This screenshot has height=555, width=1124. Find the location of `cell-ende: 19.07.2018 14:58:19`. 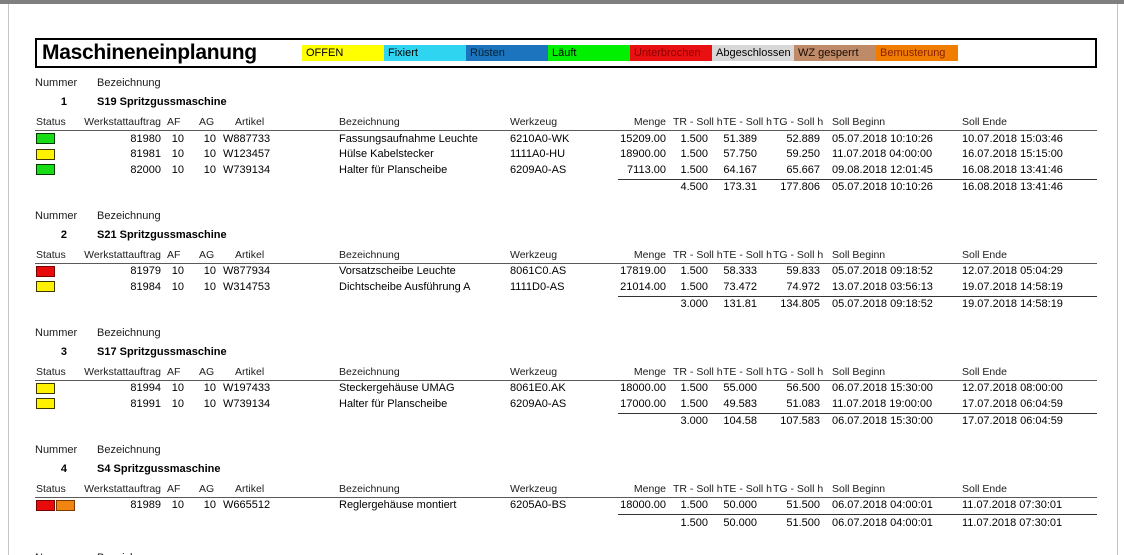

cell-ende: 19.07.2018 14:58:19 is located at coordinates (1012, 286).